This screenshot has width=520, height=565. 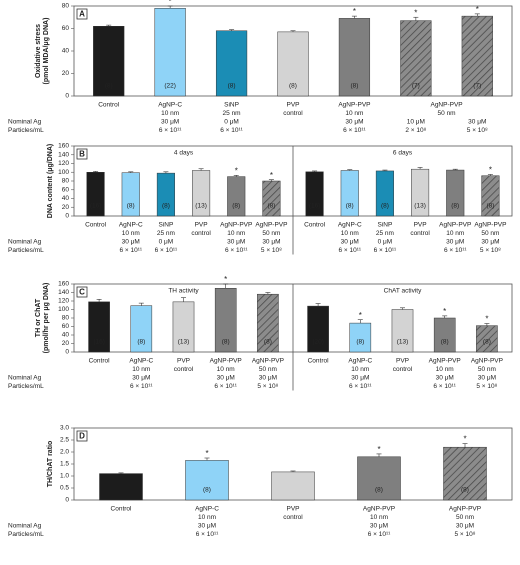 What do you see at coordinates (64, 476) in the screenshot?
I see `y-tick-label: 1.0` at bounding box center [64, 476].